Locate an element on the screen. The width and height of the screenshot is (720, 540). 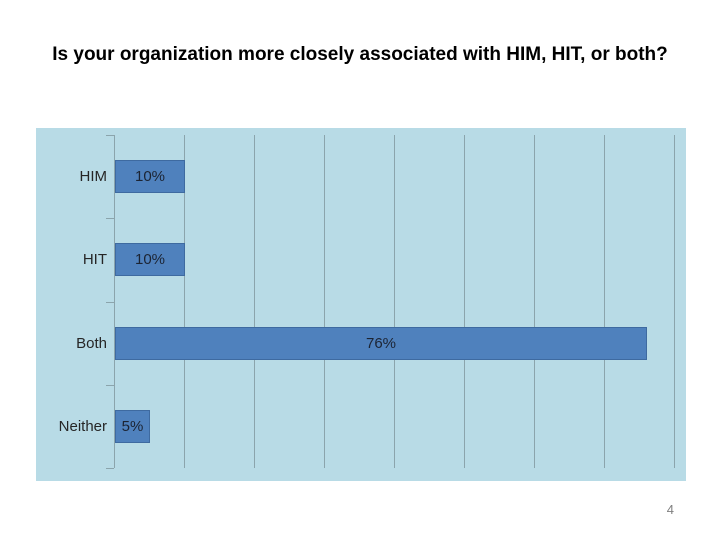
category-label-neither: Neither is located at coordinates (82, 427).